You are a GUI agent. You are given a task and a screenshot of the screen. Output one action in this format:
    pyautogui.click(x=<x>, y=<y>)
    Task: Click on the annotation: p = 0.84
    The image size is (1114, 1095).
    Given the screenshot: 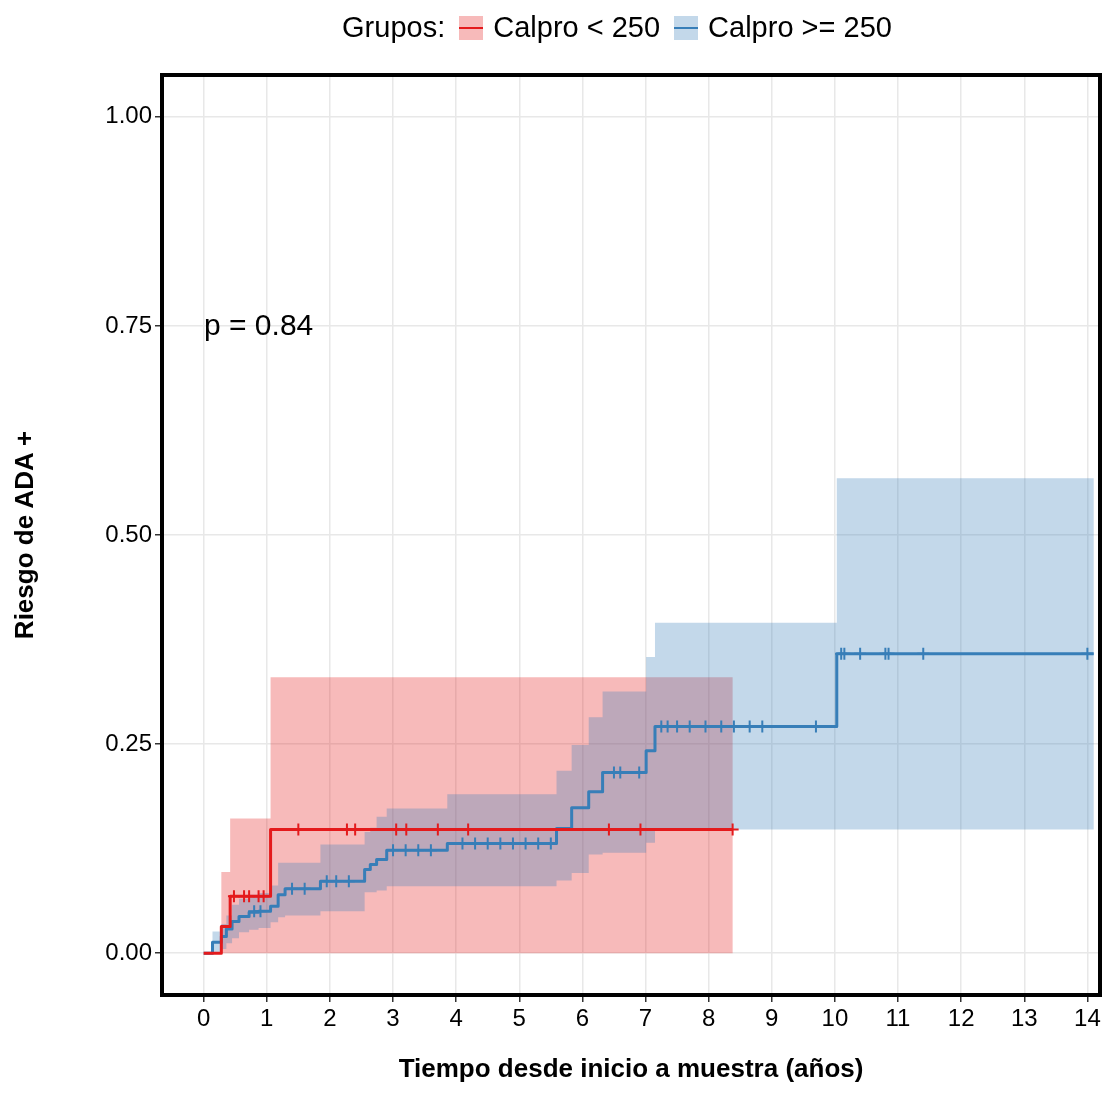 What is the action you would take?
    pyautogui.click(x=259, y=325)
    